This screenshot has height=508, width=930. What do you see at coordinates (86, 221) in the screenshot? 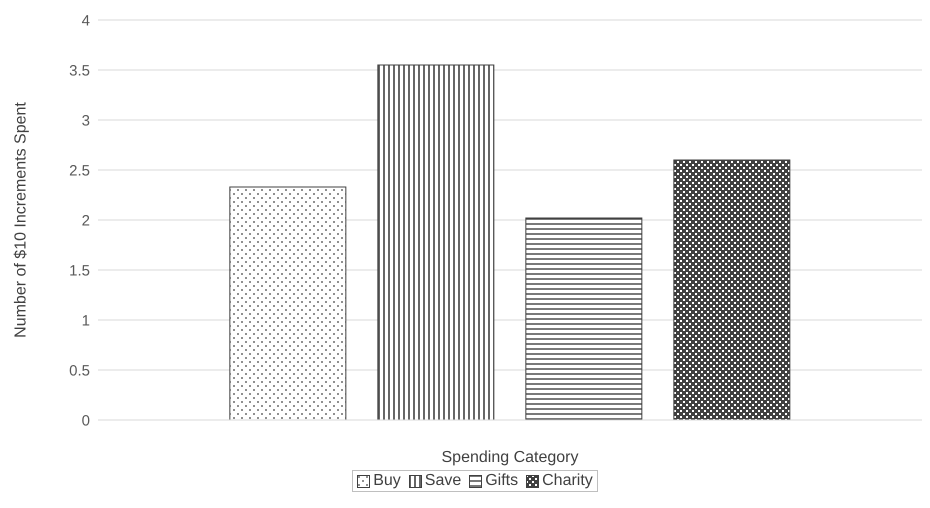
I see `y-tick-label: 2` at bounding box center [86, 221].